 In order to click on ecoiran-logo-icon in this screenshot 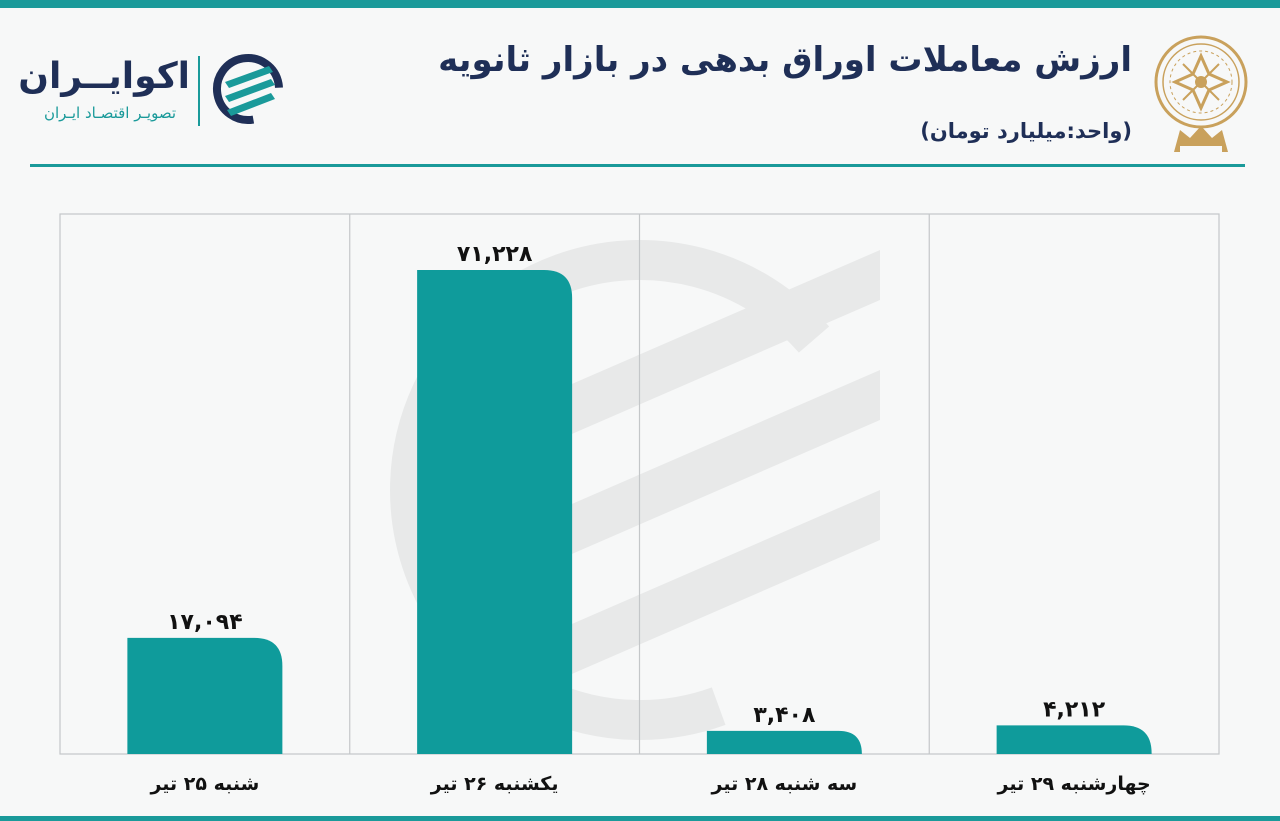, I will do `click(248, 89)`.